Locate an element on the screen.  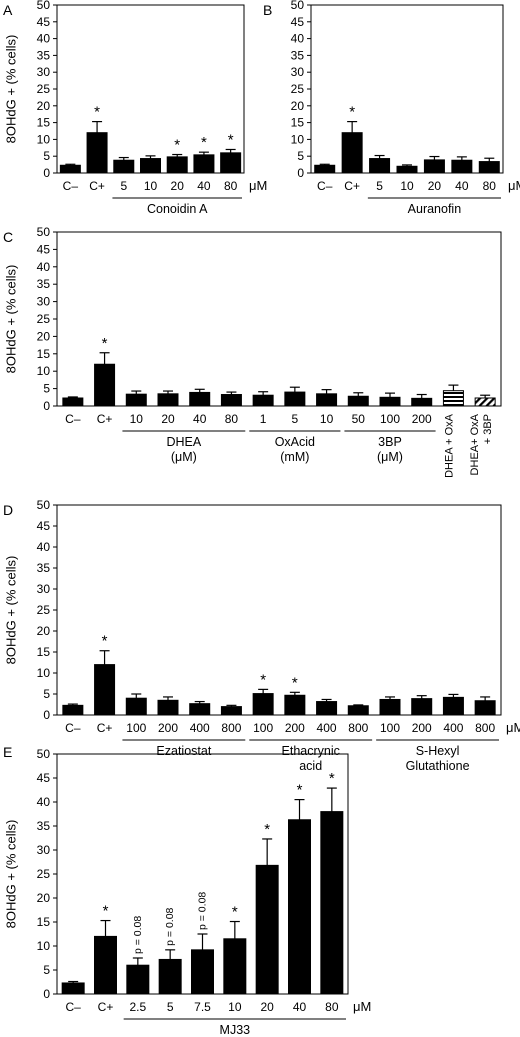
panel-c-xtick-label: 200 is located at coordinates (422, 419).